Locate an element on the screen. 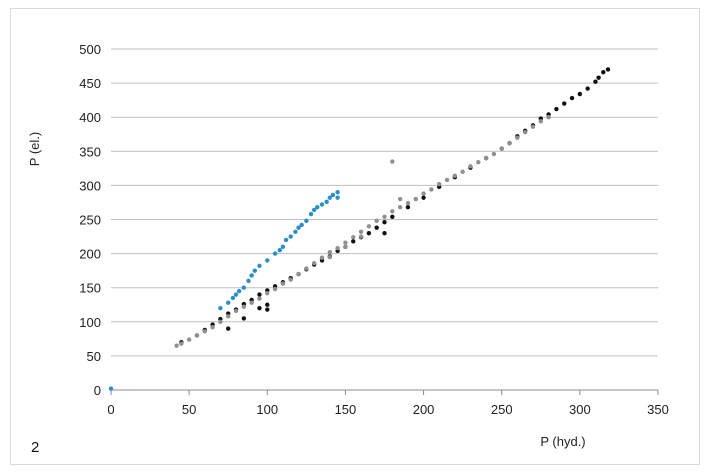  x-tick-label: 250 is located at coordinates (502, 409).